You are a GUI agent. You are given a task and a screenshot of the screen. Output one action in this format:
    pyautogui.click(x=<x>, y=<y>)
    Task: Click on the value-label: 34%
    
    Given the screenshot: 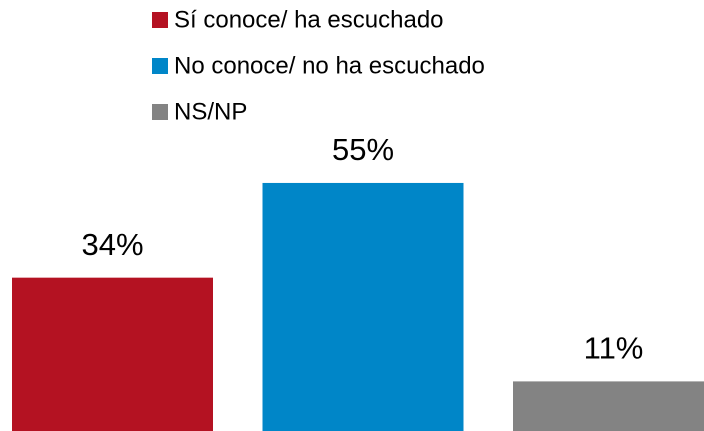 What is the action you would take?
    pyautogui.click(x=112, y=244)
    